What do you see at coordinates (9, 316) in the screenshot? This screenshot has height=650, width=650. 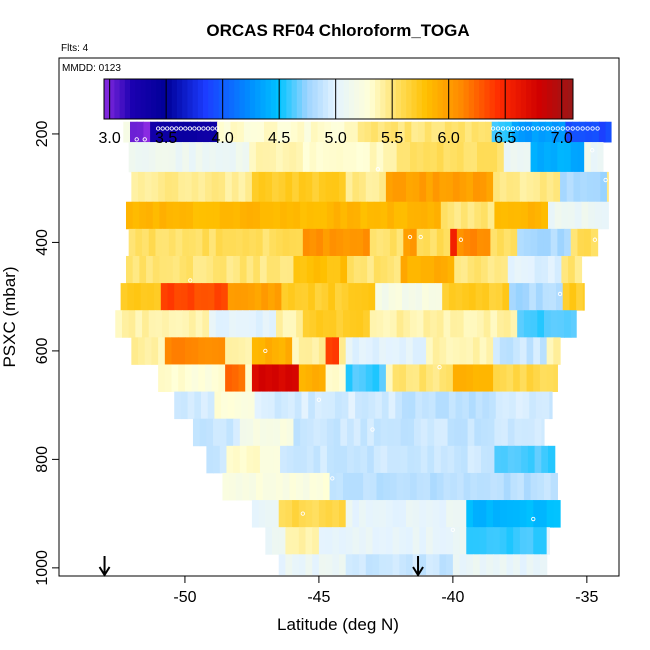 I see `y-axis-label: PSXC (mbar)` at bounding box center [9, 316].